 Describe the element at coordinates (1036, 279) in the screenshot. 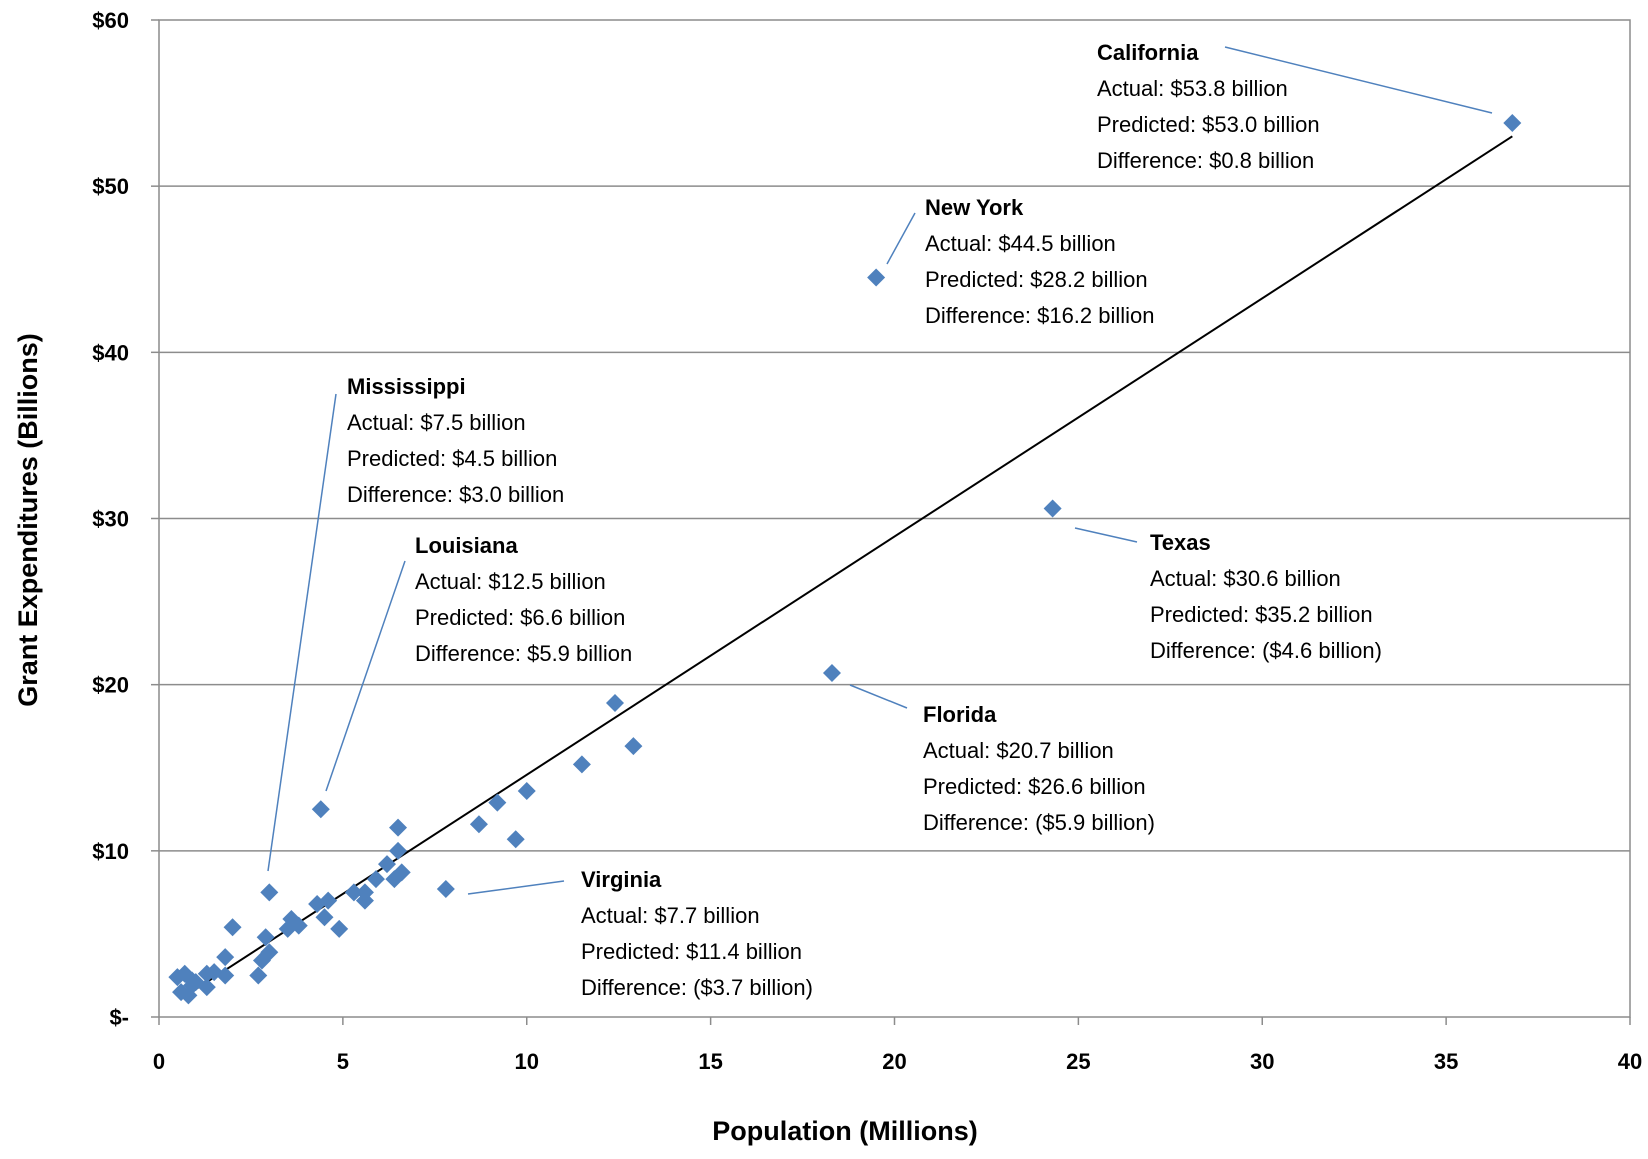

I see `annotation-predicted: Predicted: $28.2 billion` at that location.